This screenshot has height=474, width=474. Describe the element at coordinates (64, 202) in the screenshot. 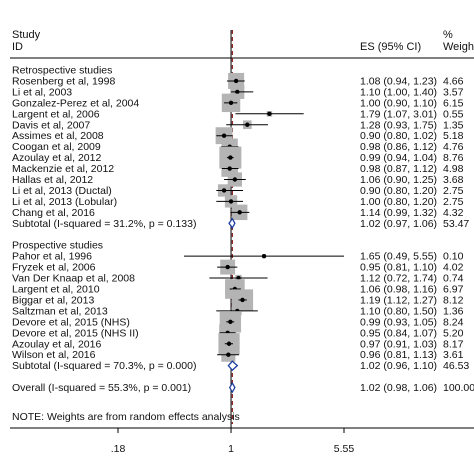

I see `study-label: Li et al, 2013 (Lobular)` at that location.